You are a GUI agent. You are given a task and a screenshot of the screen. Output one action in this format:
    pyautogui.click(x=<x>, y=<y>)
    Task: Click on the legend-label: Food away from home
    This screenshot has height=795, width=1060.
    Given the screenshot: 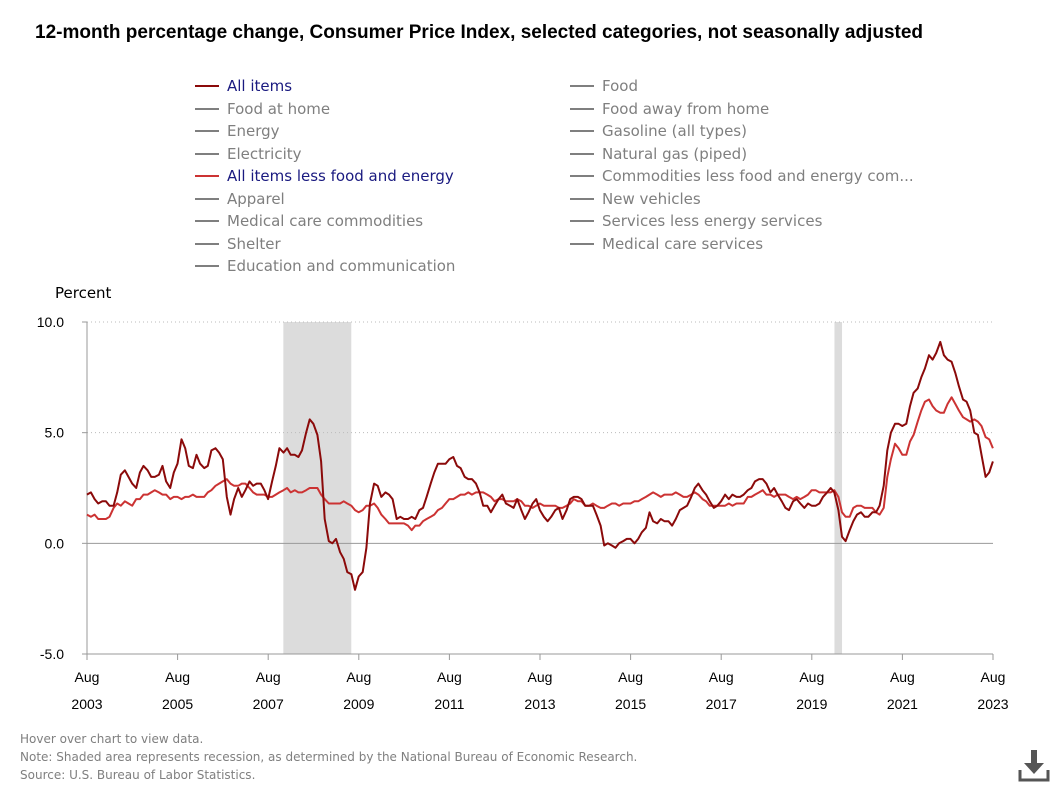 What is the action you would take?
    pyautogui.click(x=686, y=108)
    